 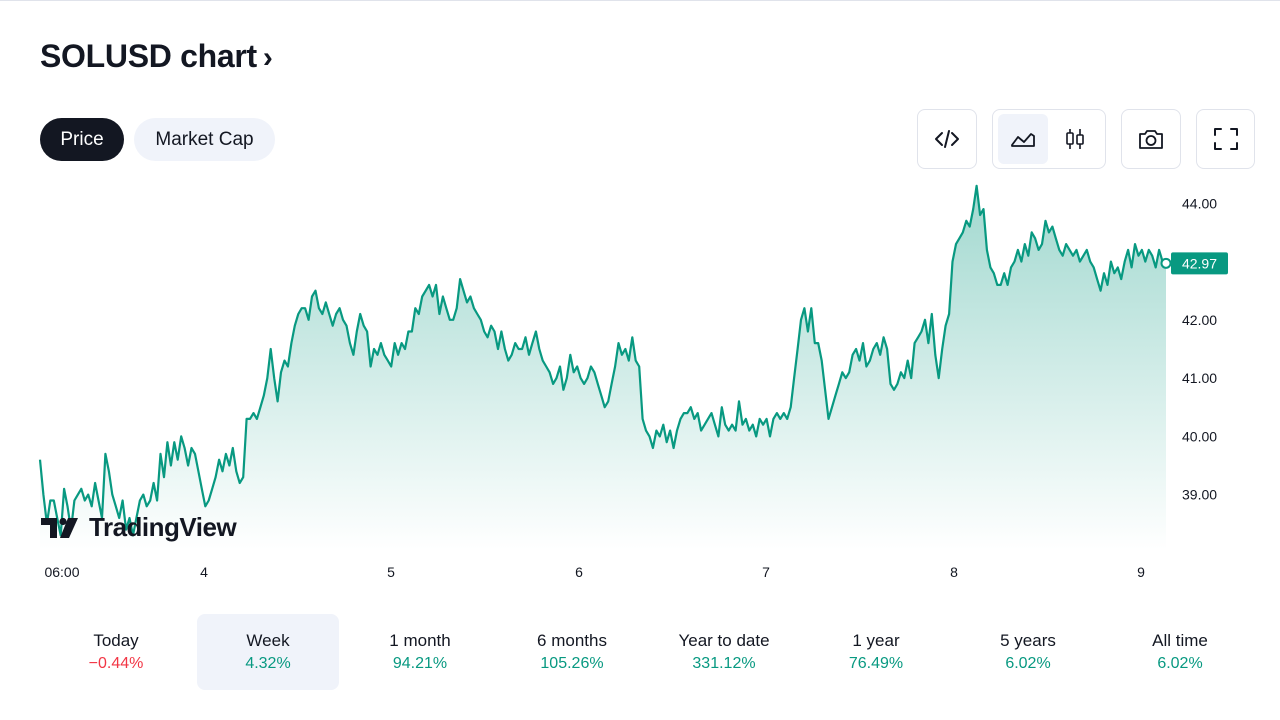 What do you see at coordinates (267, 57) in the screenshot?
I see `chevron-right-icon: ›` at bounding box center [267, 57].